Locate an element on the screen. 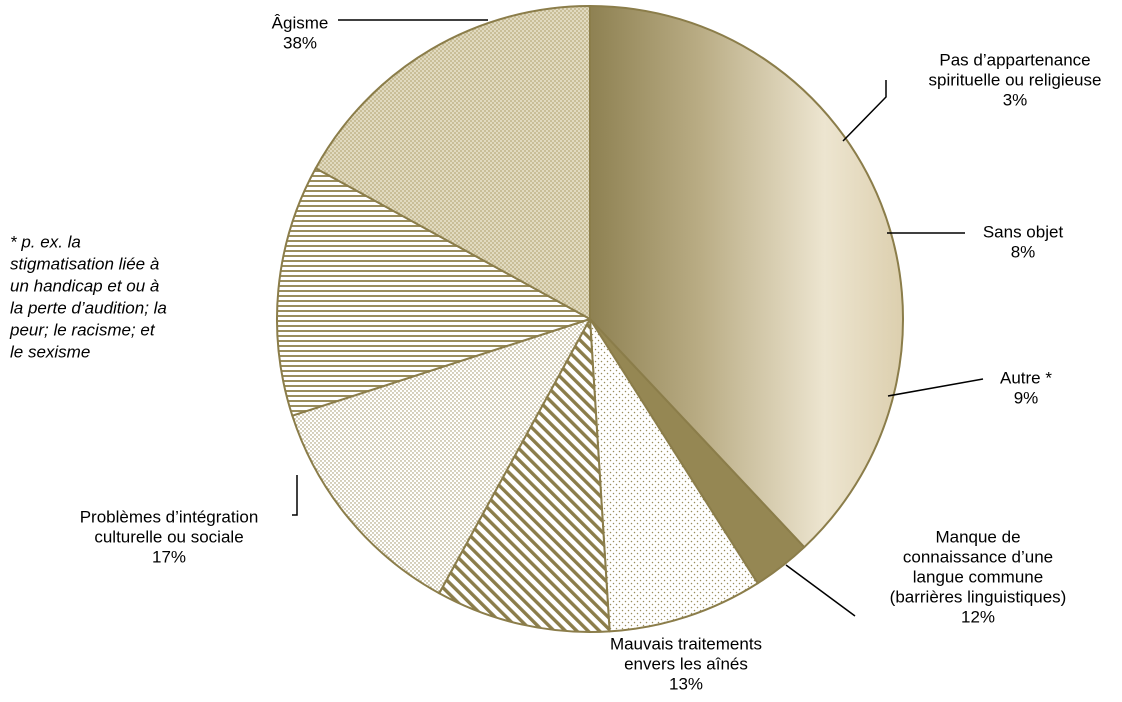  slice-category-label: culturelle ou sociale is located at coordinates (168, 536).